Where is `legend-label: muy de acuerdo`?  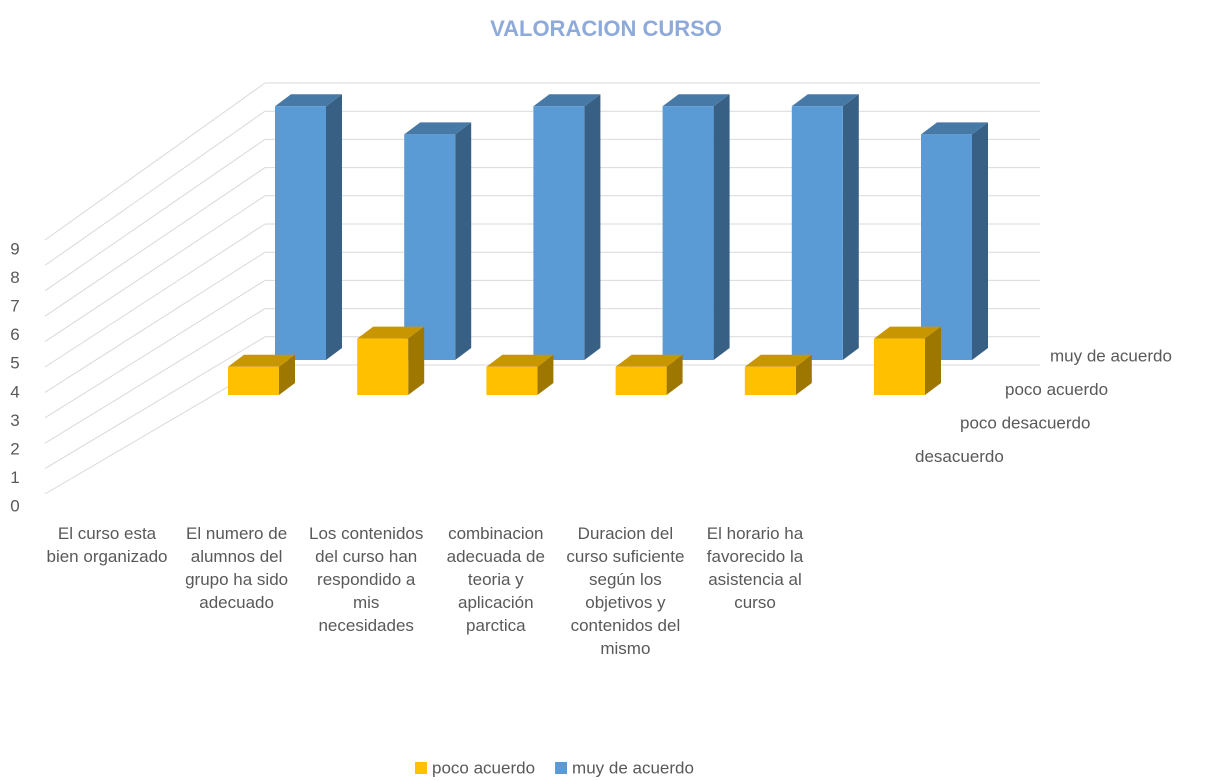
legend-label: muy de acuerdo is located at coordinates (633, 767).